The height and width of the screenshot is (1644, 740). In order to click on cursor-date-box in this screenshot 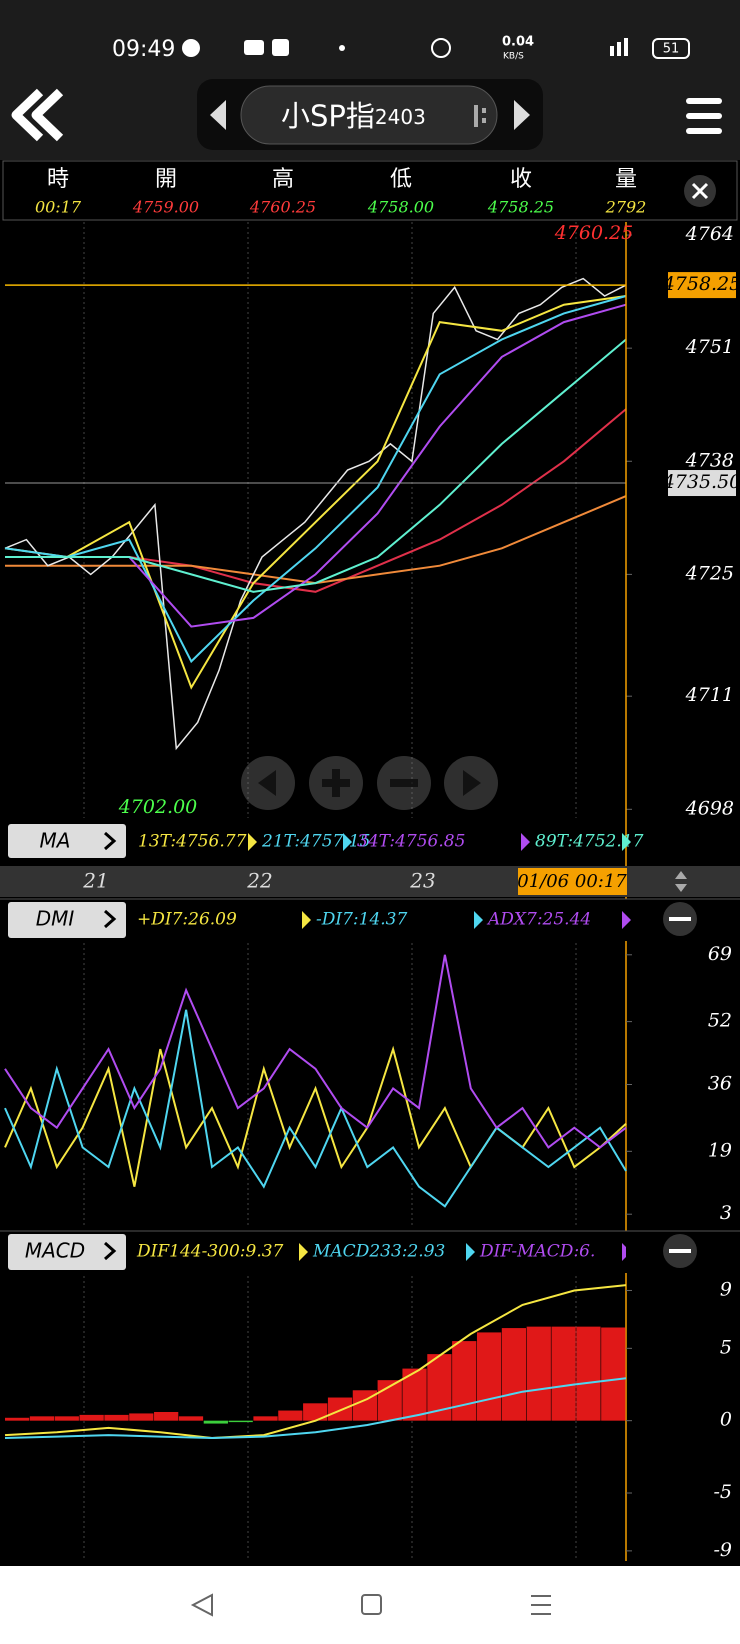, I will do `click(572, 881)`.